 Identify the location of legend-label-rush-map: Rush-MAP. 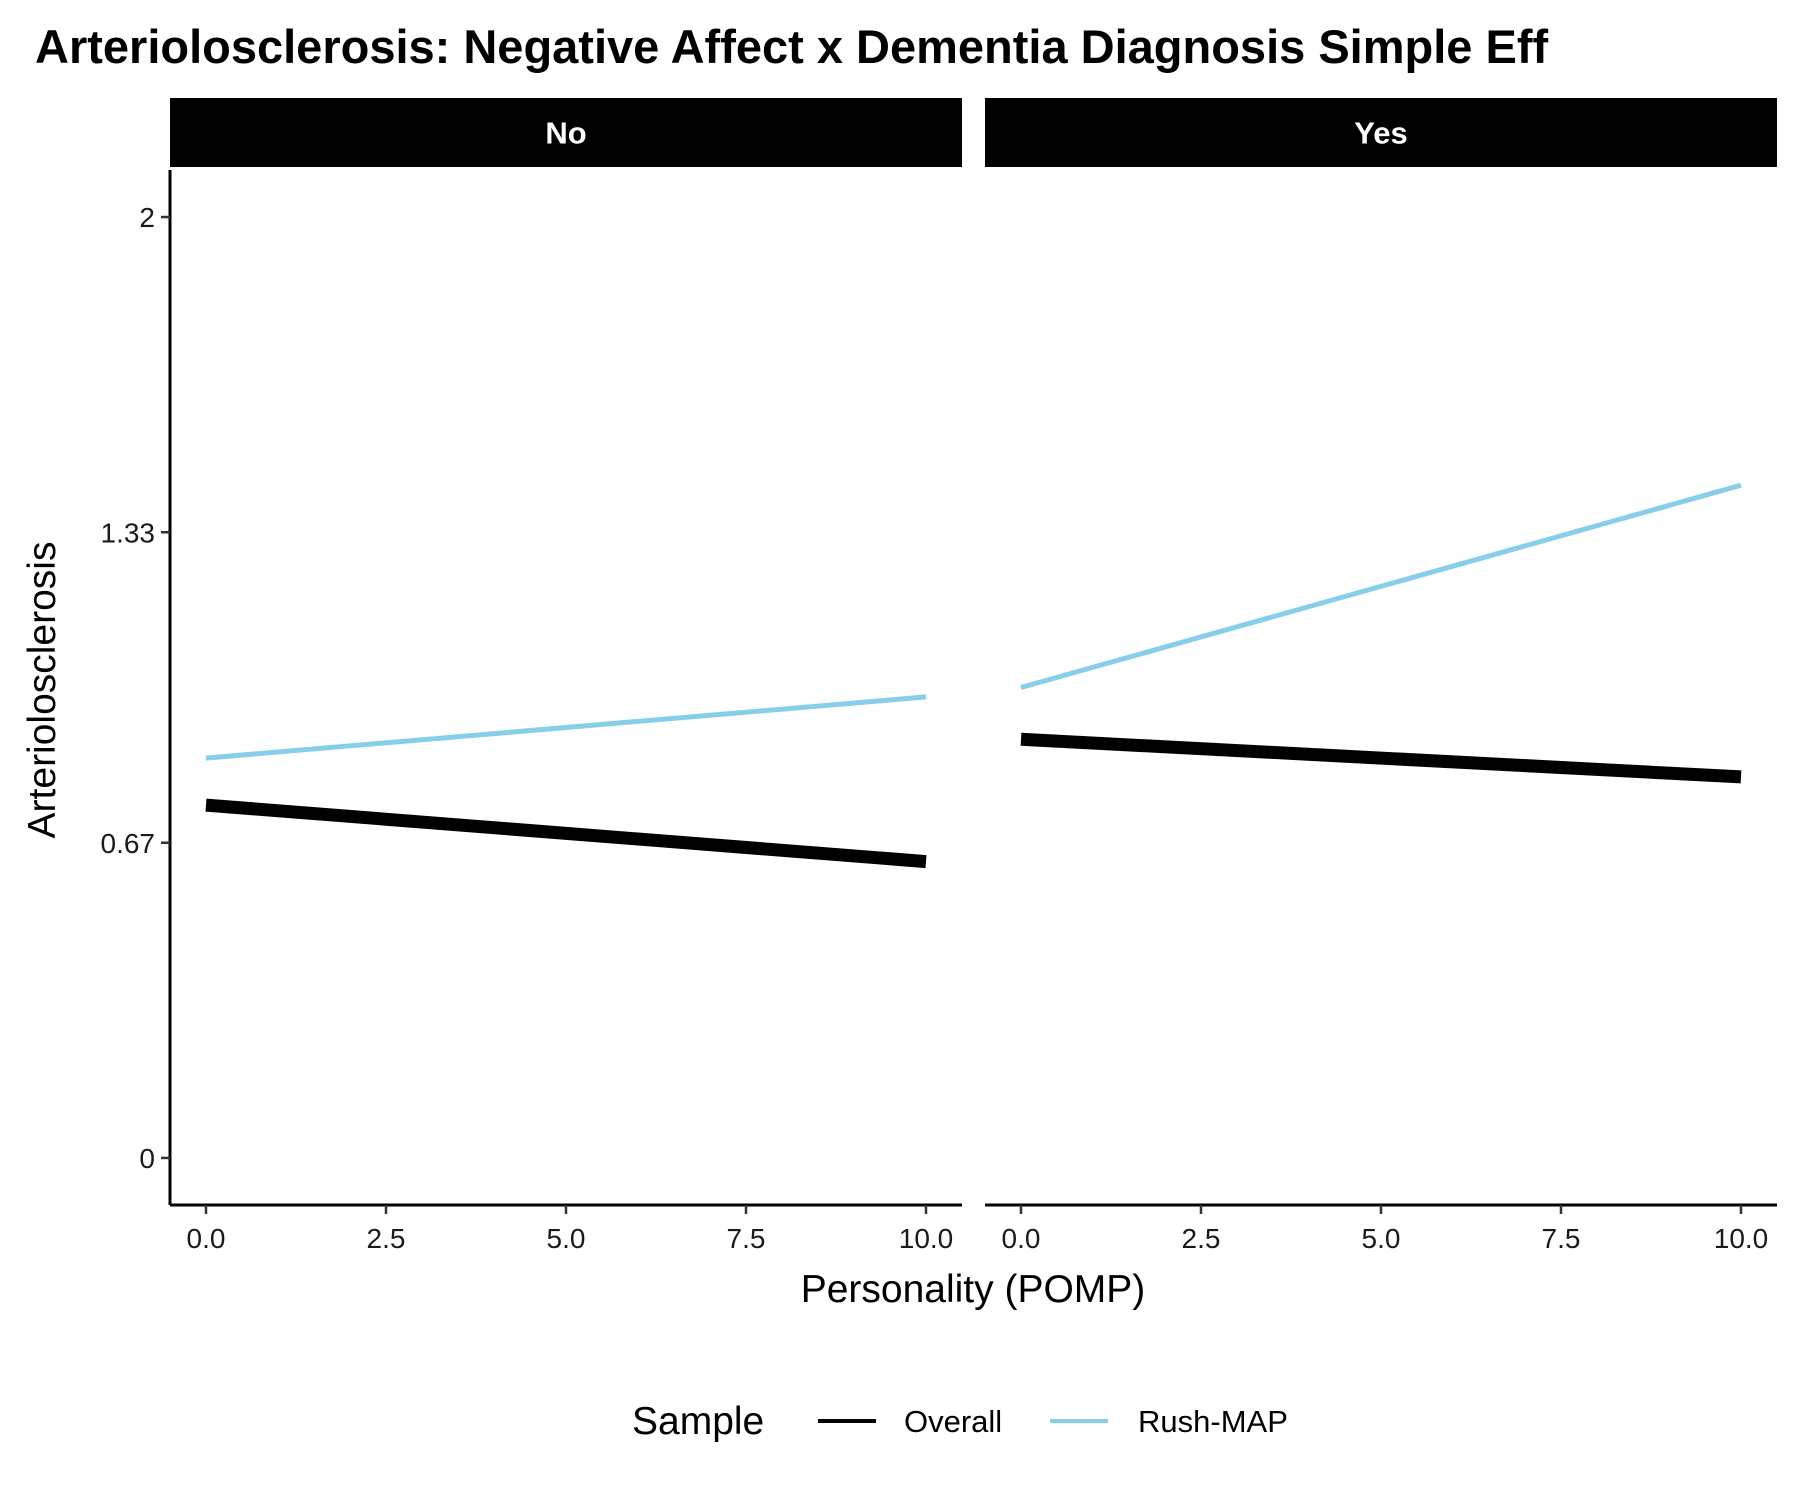
(1213, 1421).